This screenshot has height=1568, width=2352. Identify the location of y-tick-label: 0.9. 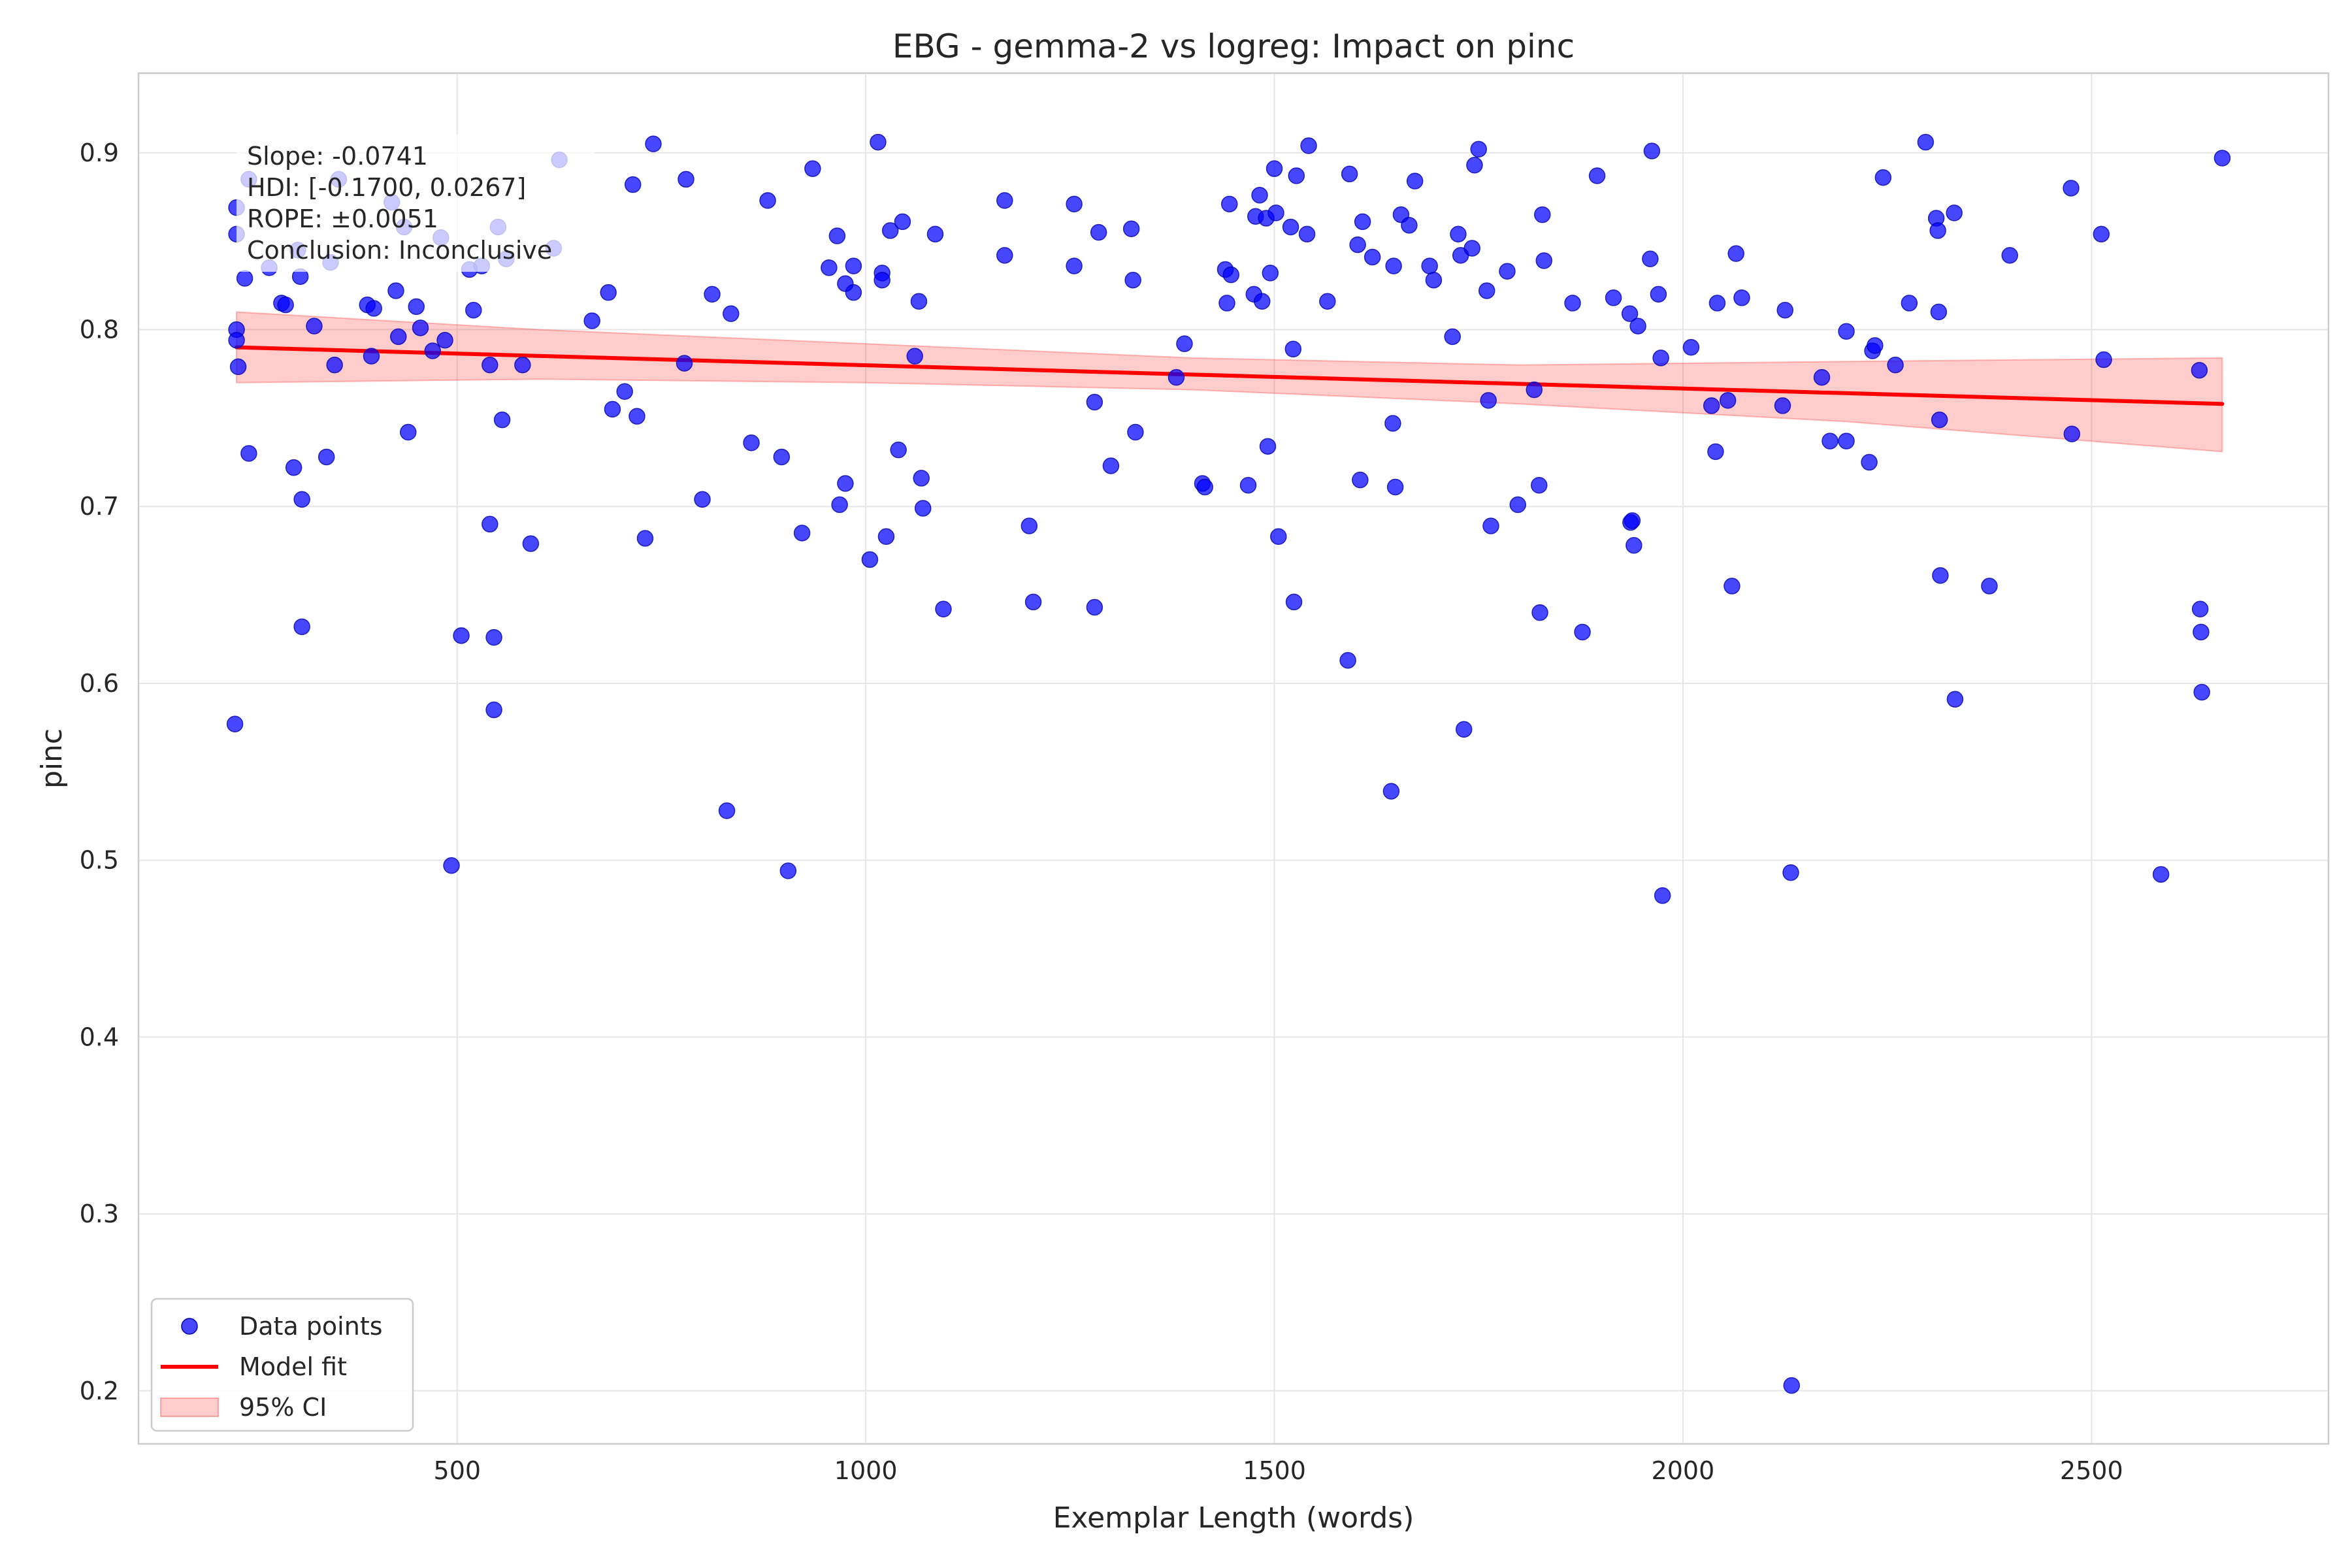
(99, 153).